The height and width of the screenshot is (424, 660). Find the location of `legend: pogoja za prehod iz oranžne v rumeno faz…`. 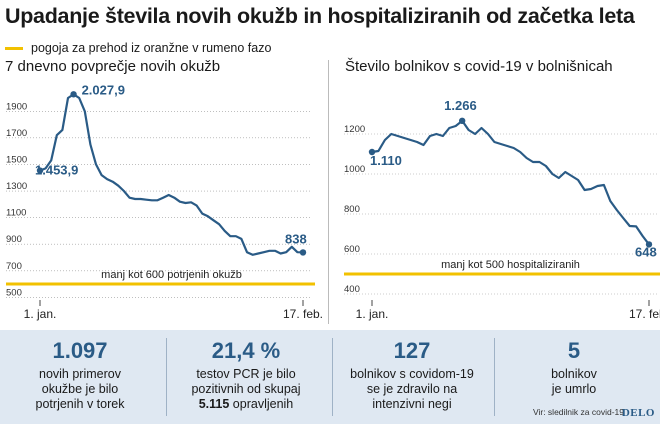

legend: pogoja za prehod iz oranžne v rumeno faz… is located at coordinates (138, 48).